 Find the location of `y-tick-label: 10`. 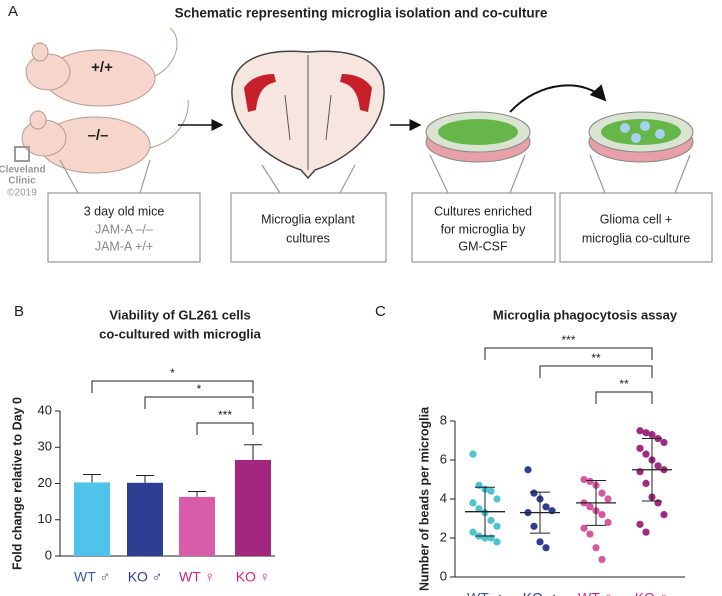

y-tick-label: 10 is located at coordinates (45, 518).